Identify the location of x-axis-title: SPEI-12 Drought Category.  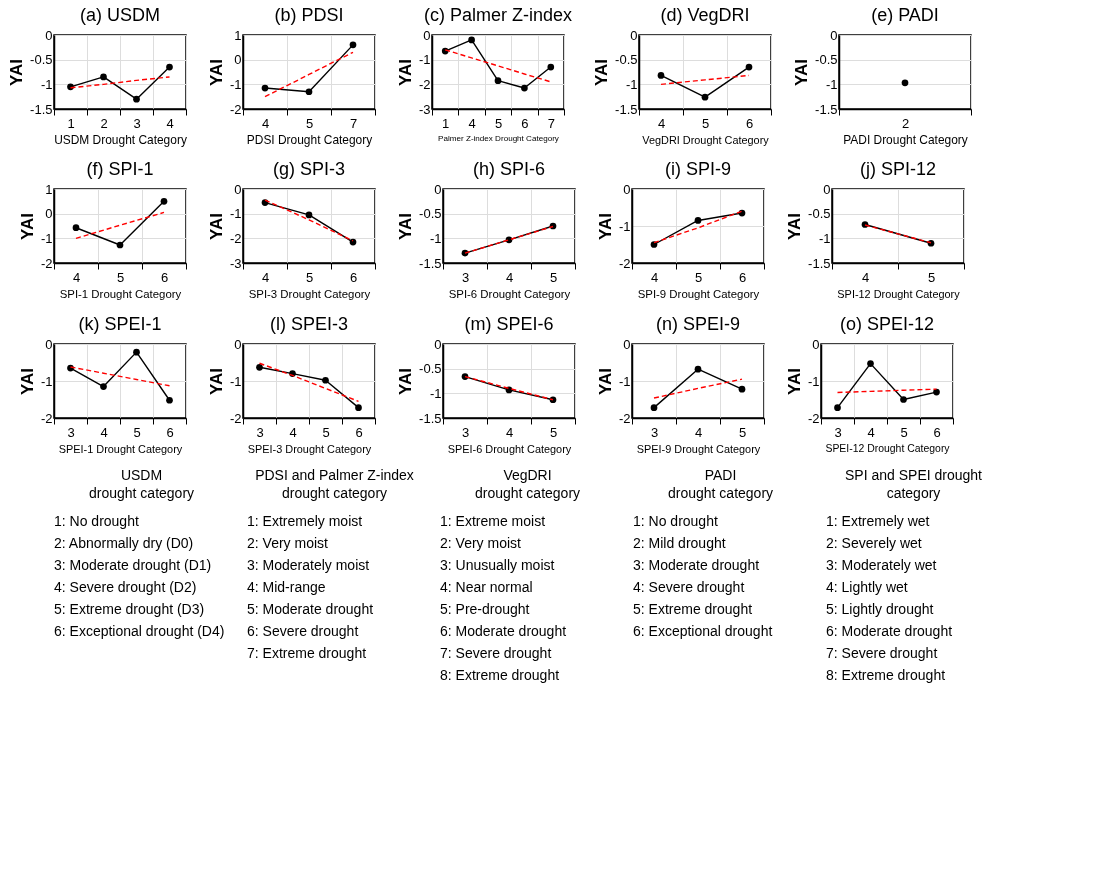
(888, 448).